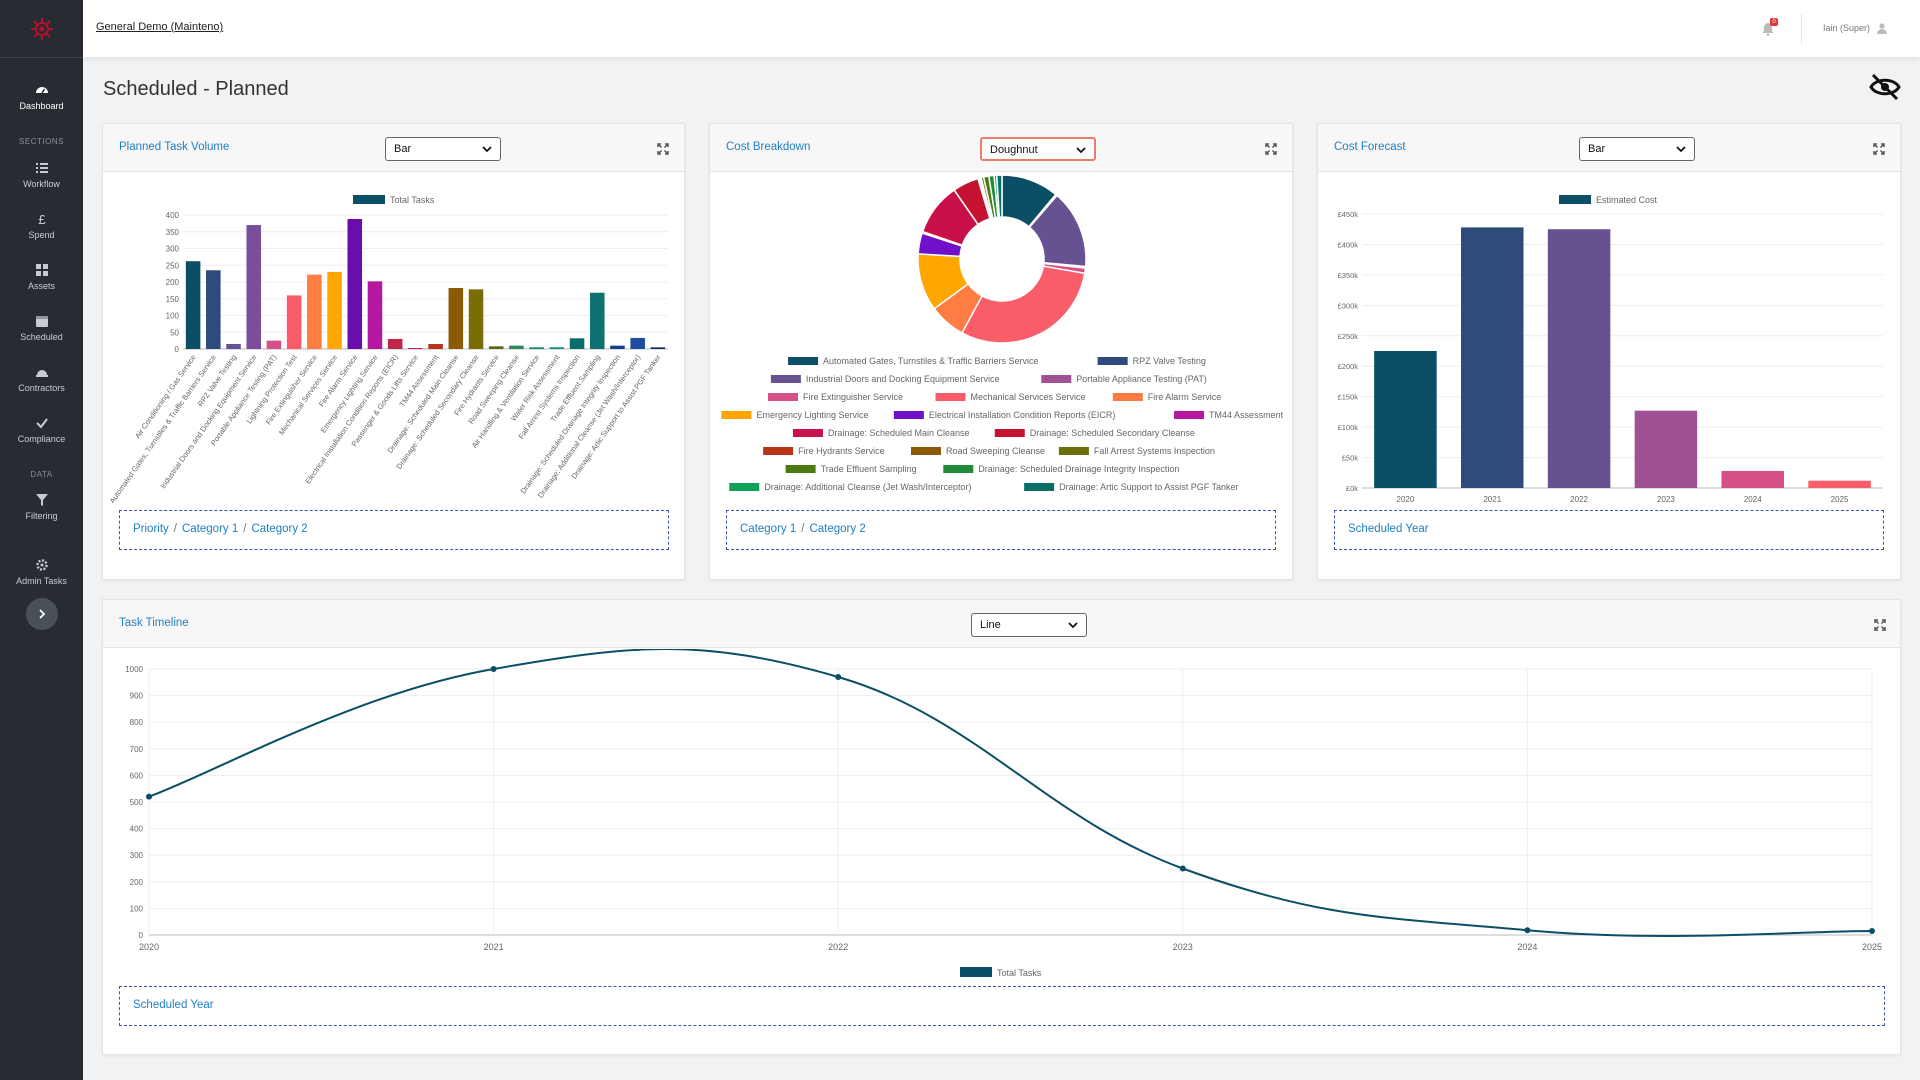 The height and width of the screenshot is (1080, 1920). Describe the element at coordinates (1348, 305) in the screenshot. I see `y-tick-label: £300k` at that location.